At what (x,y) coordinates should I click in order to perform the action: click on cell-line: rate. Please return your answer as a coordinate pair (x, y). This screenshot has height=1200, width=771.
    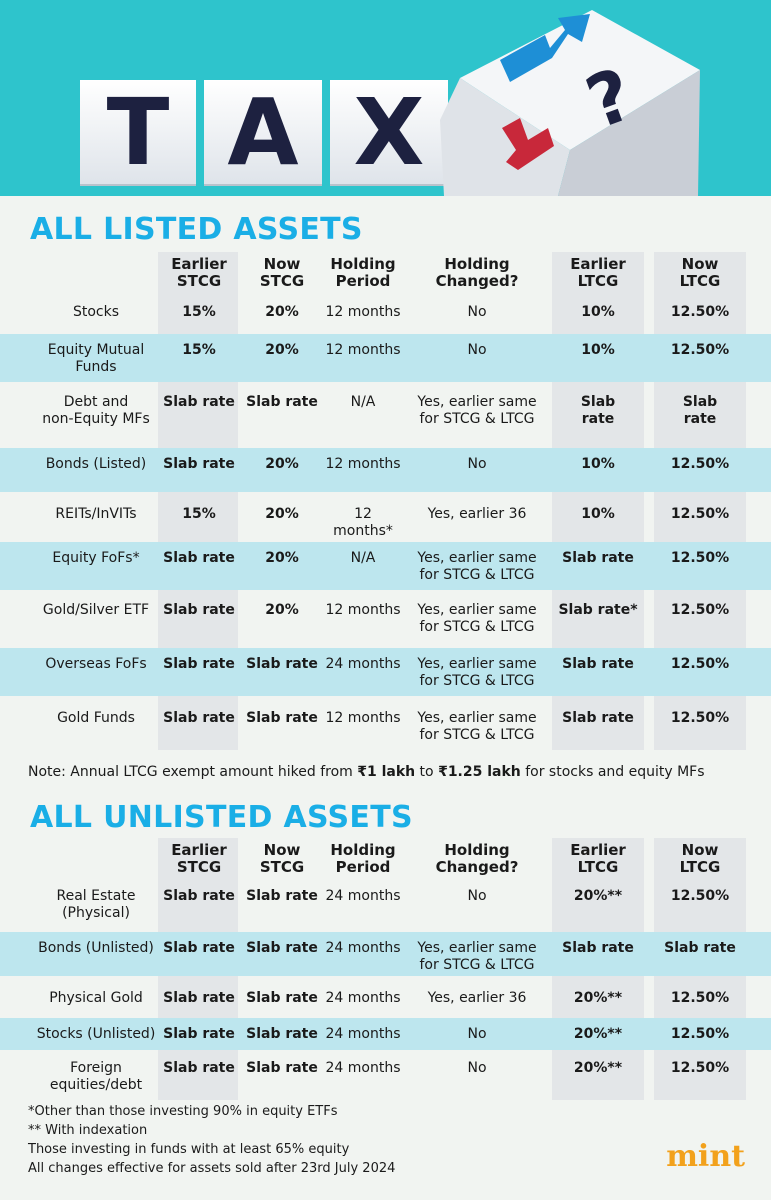
    Looking at the image, I should click on (700, 419).